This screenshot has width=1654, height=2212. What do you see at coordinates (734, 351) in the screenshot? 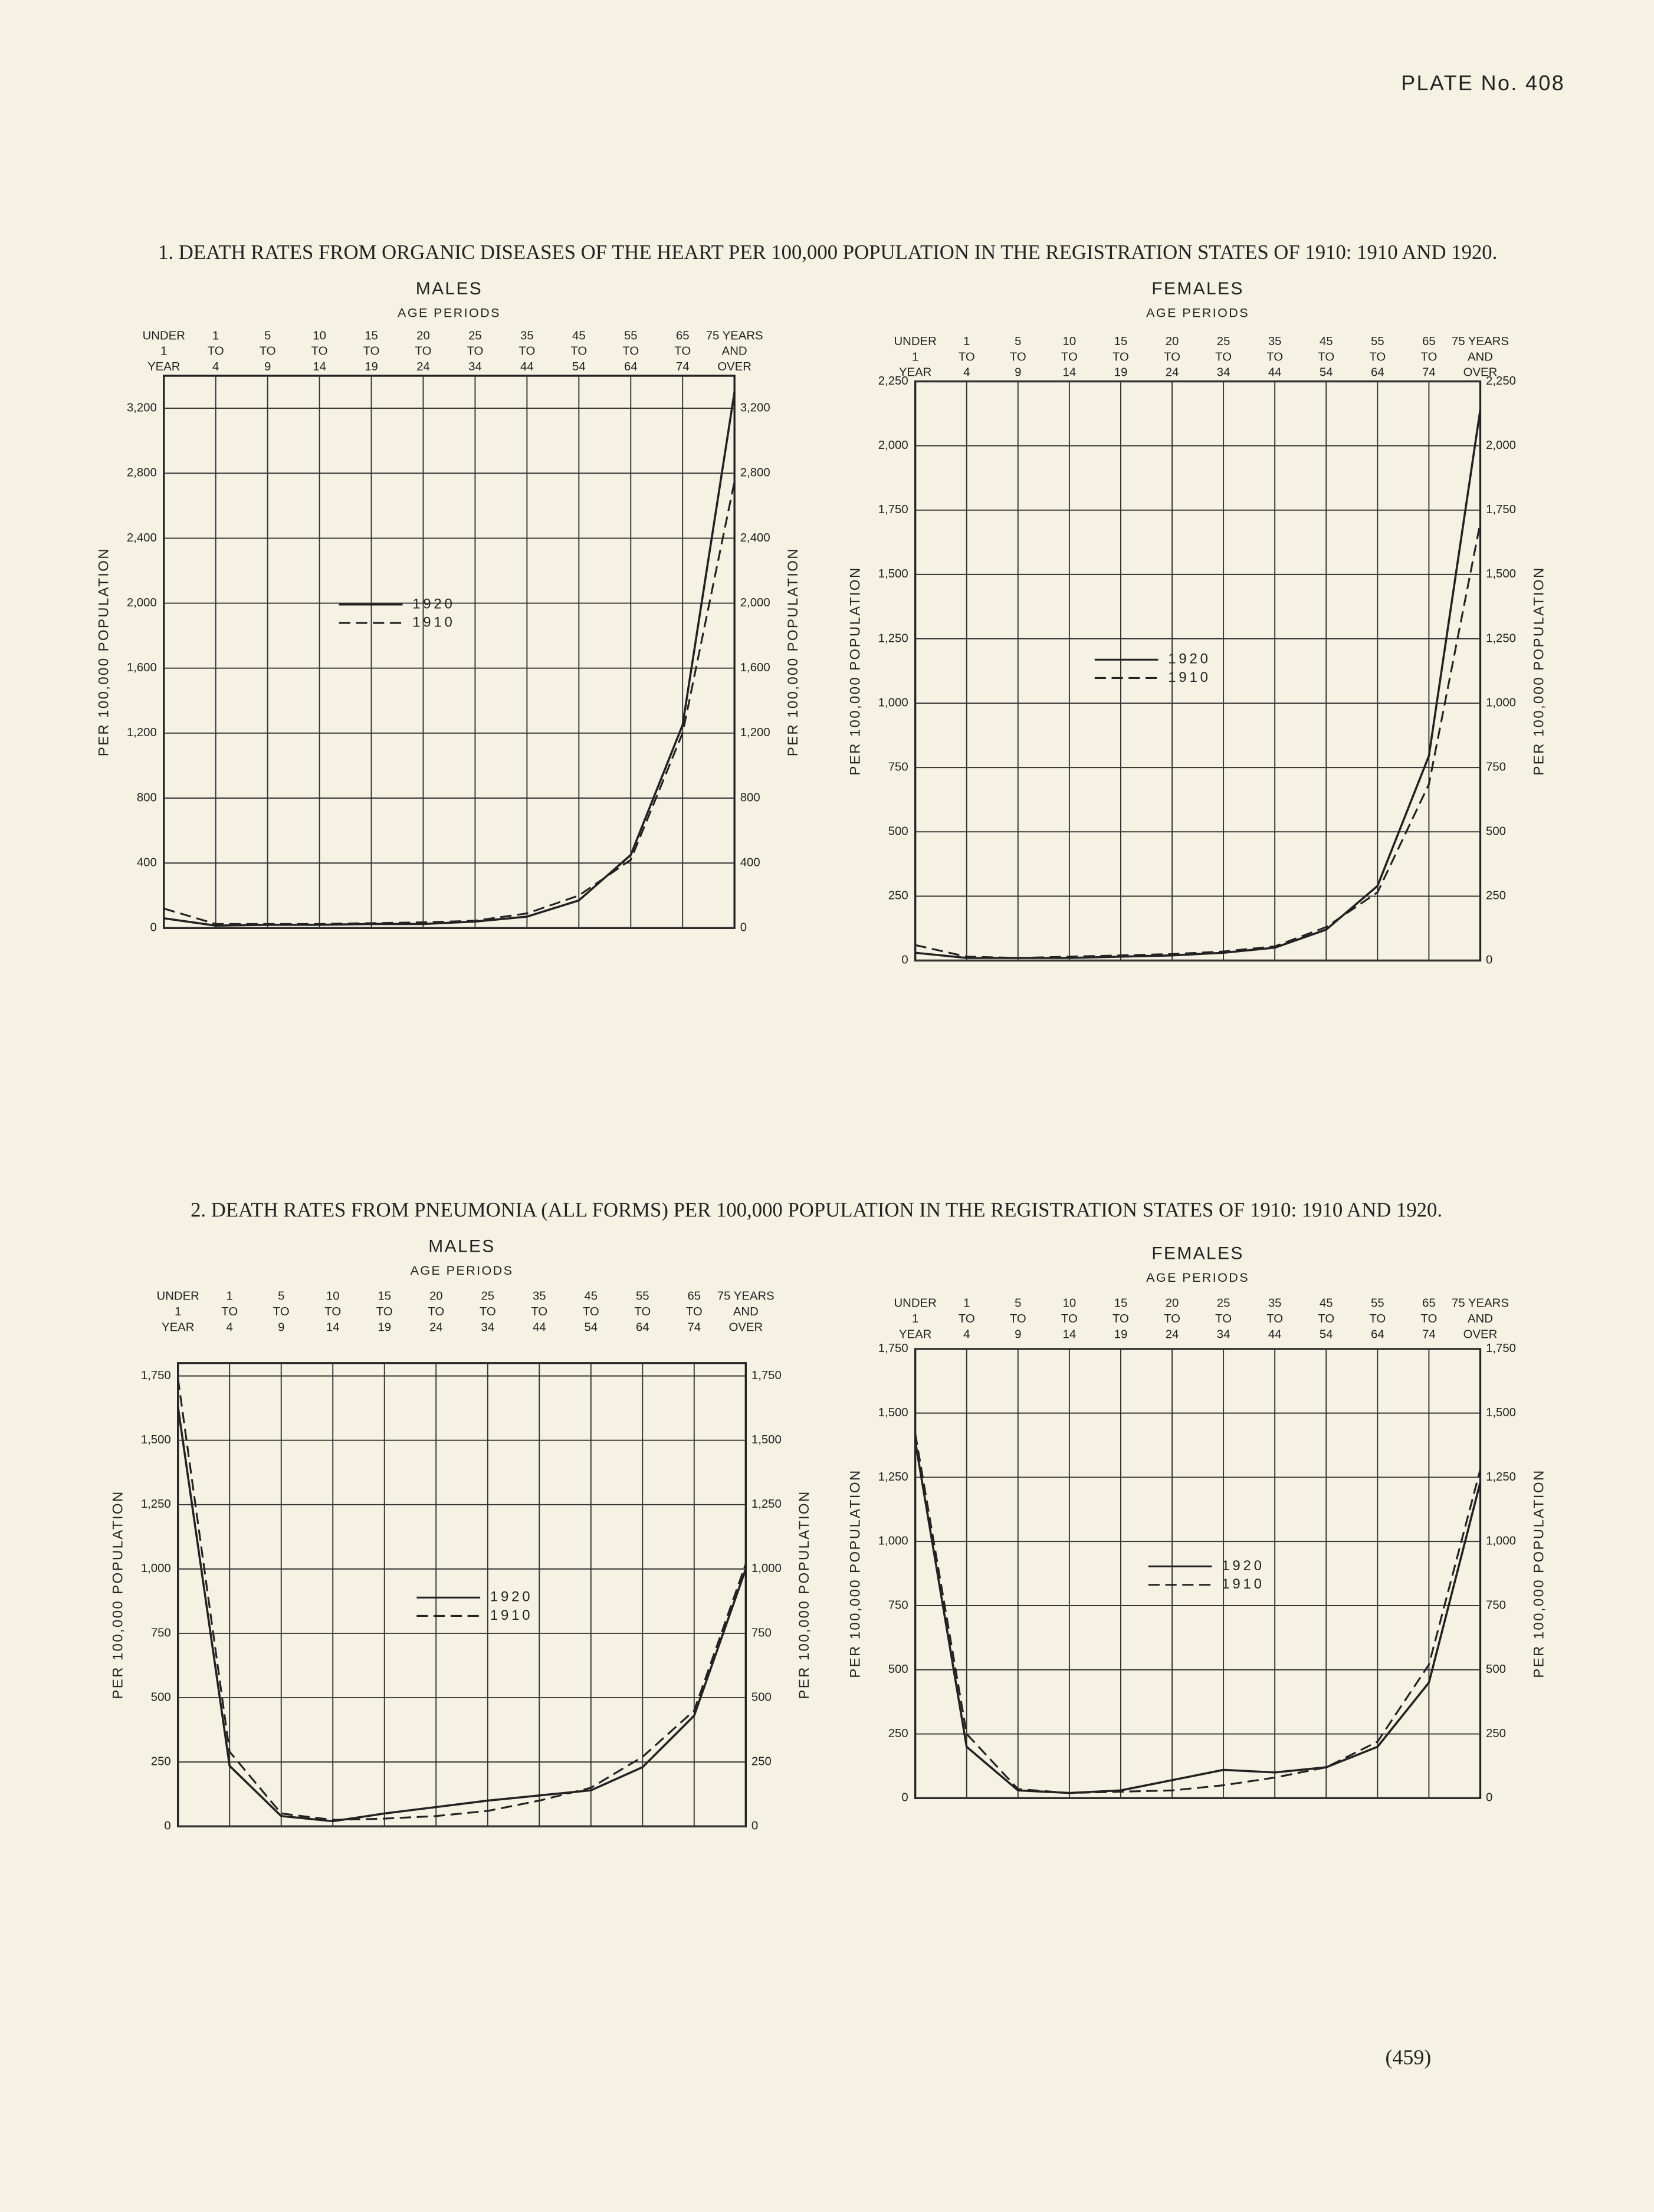
I see `x-tick-label: AND` at bounding box center [734, 351].